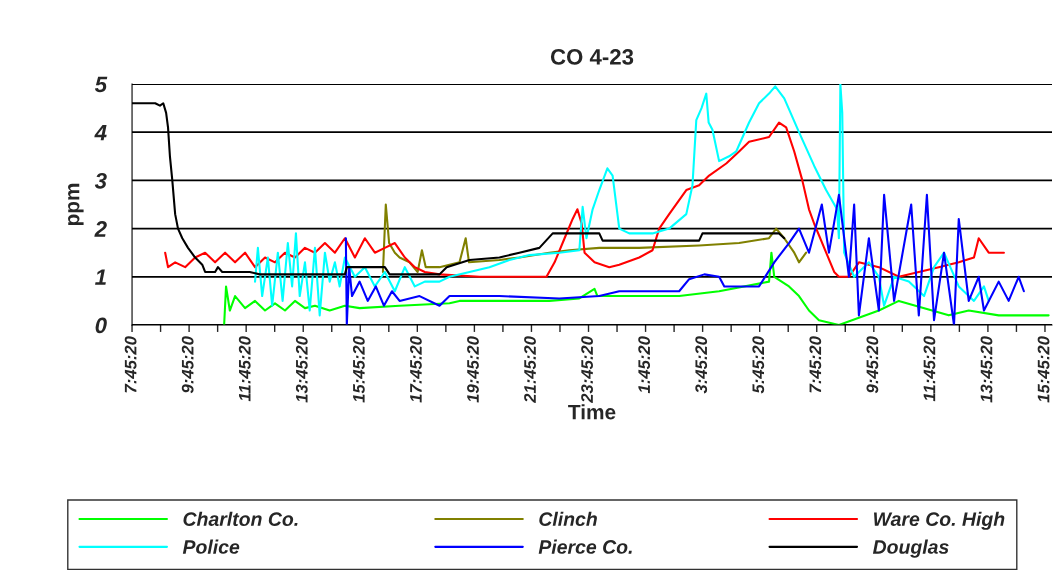  Describe the element at coordinates (939, 520) in the screenshot. I see `legend-label: Ware Co. High` at that location.